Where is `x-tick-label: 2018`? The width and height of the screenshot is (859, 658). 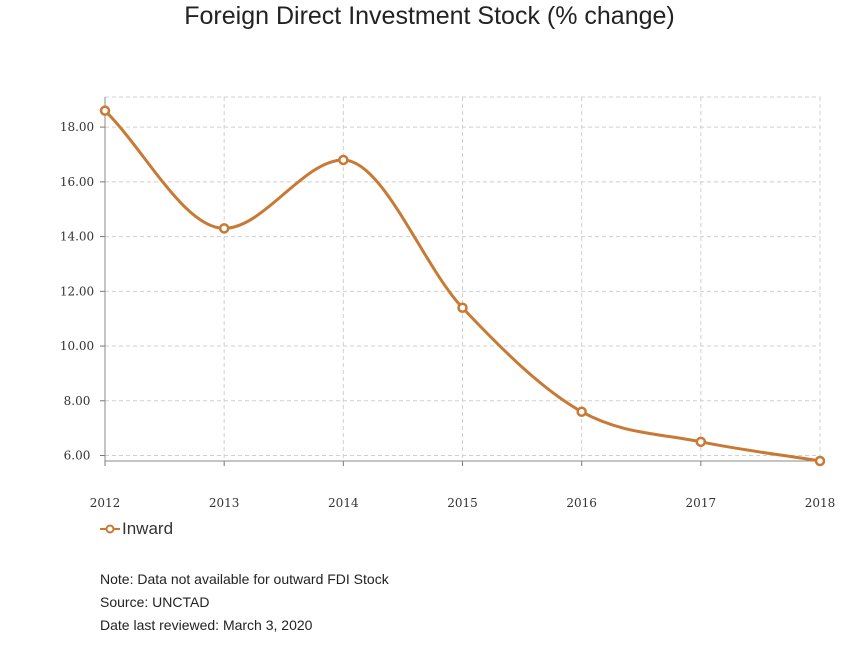
x-tick-label: 2018 is located at coordinates (820, 503).